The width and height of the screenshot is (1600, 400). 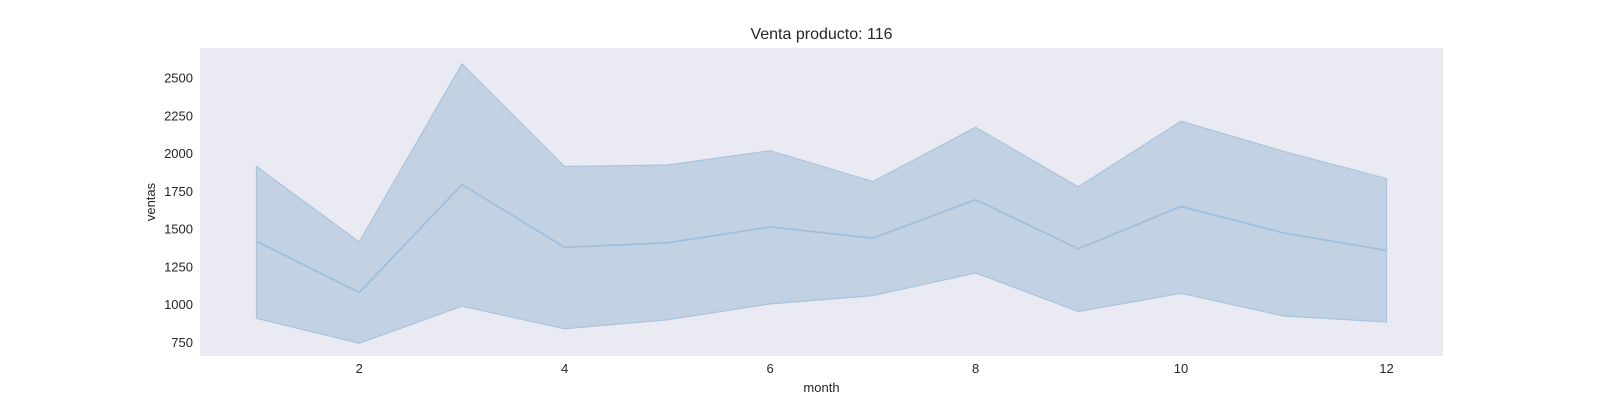 I want to click on x-tick-label: 8, so click(x=975, y=368).